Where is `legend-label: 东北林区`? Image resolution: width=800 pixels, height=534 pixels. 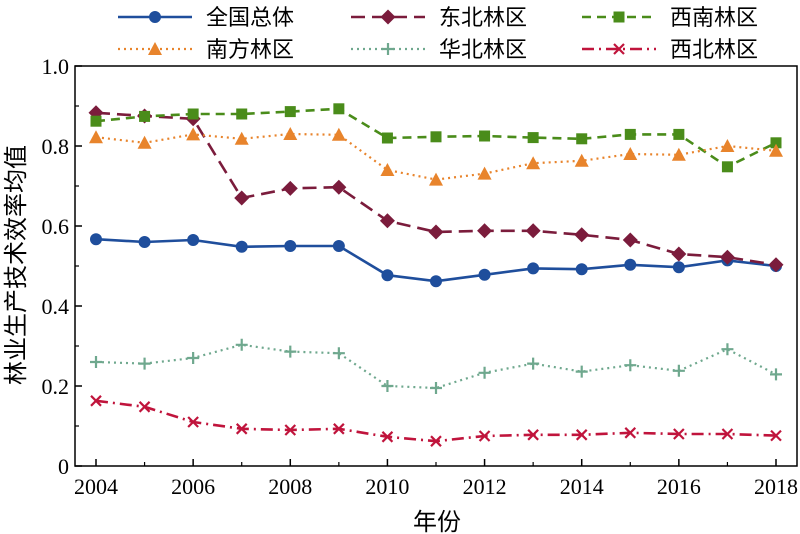 legend-label: 东北林区 is located at coordinates (483, 18).